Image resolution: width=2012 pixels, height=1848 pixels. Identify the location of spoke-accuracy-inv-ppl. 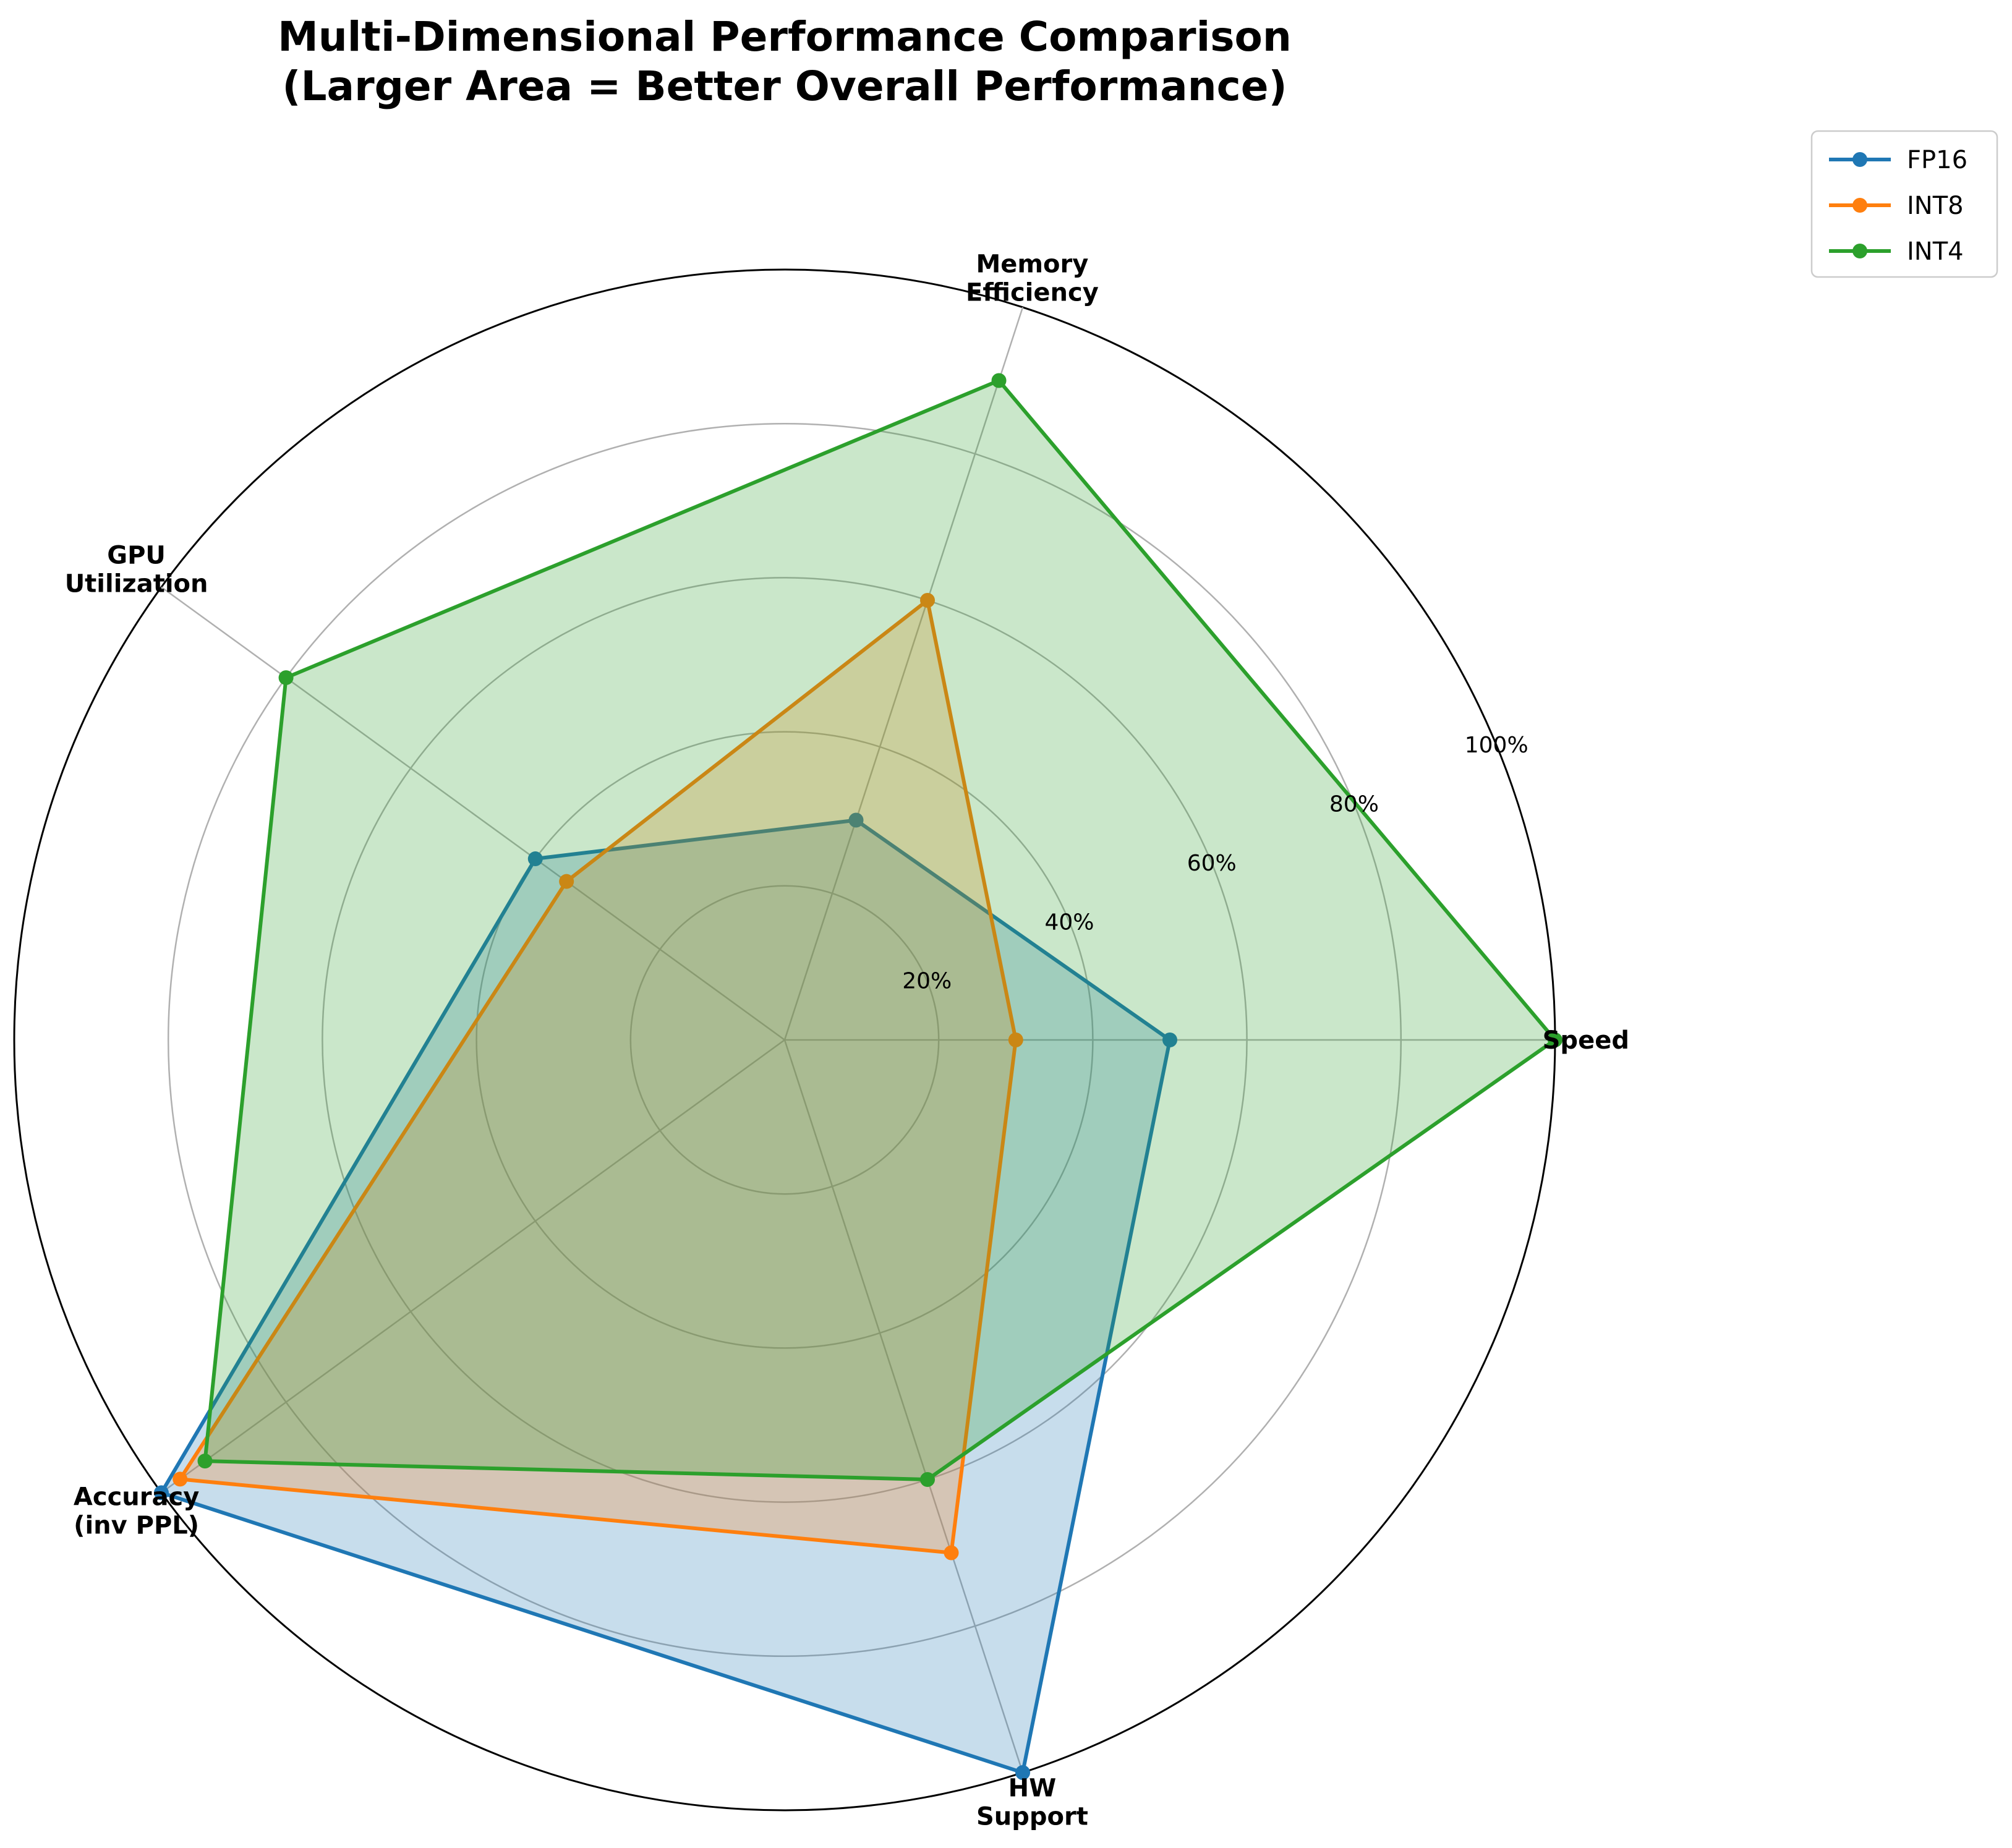
(473, 1266).